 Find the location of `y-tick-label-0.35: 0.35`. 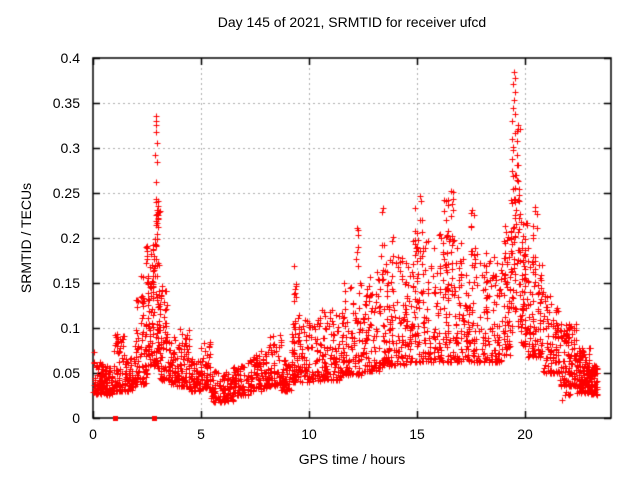

y-tick-label-0.35: 0.35 is located at coordinates (66, 103).